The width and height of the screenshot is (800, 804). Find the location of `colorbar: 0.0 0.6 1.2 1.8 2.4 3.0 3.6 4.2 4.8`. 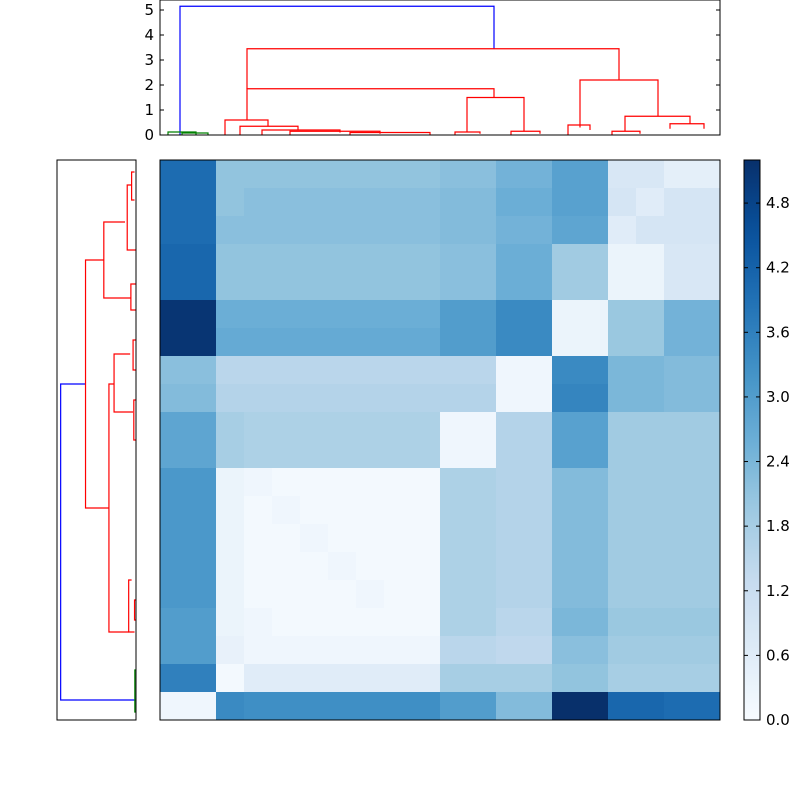

colorbar: 0.0 0.6 1.2 1.8 2.4 3.0 3.6 4.2 4.8 is located at coordinates (766, 444).